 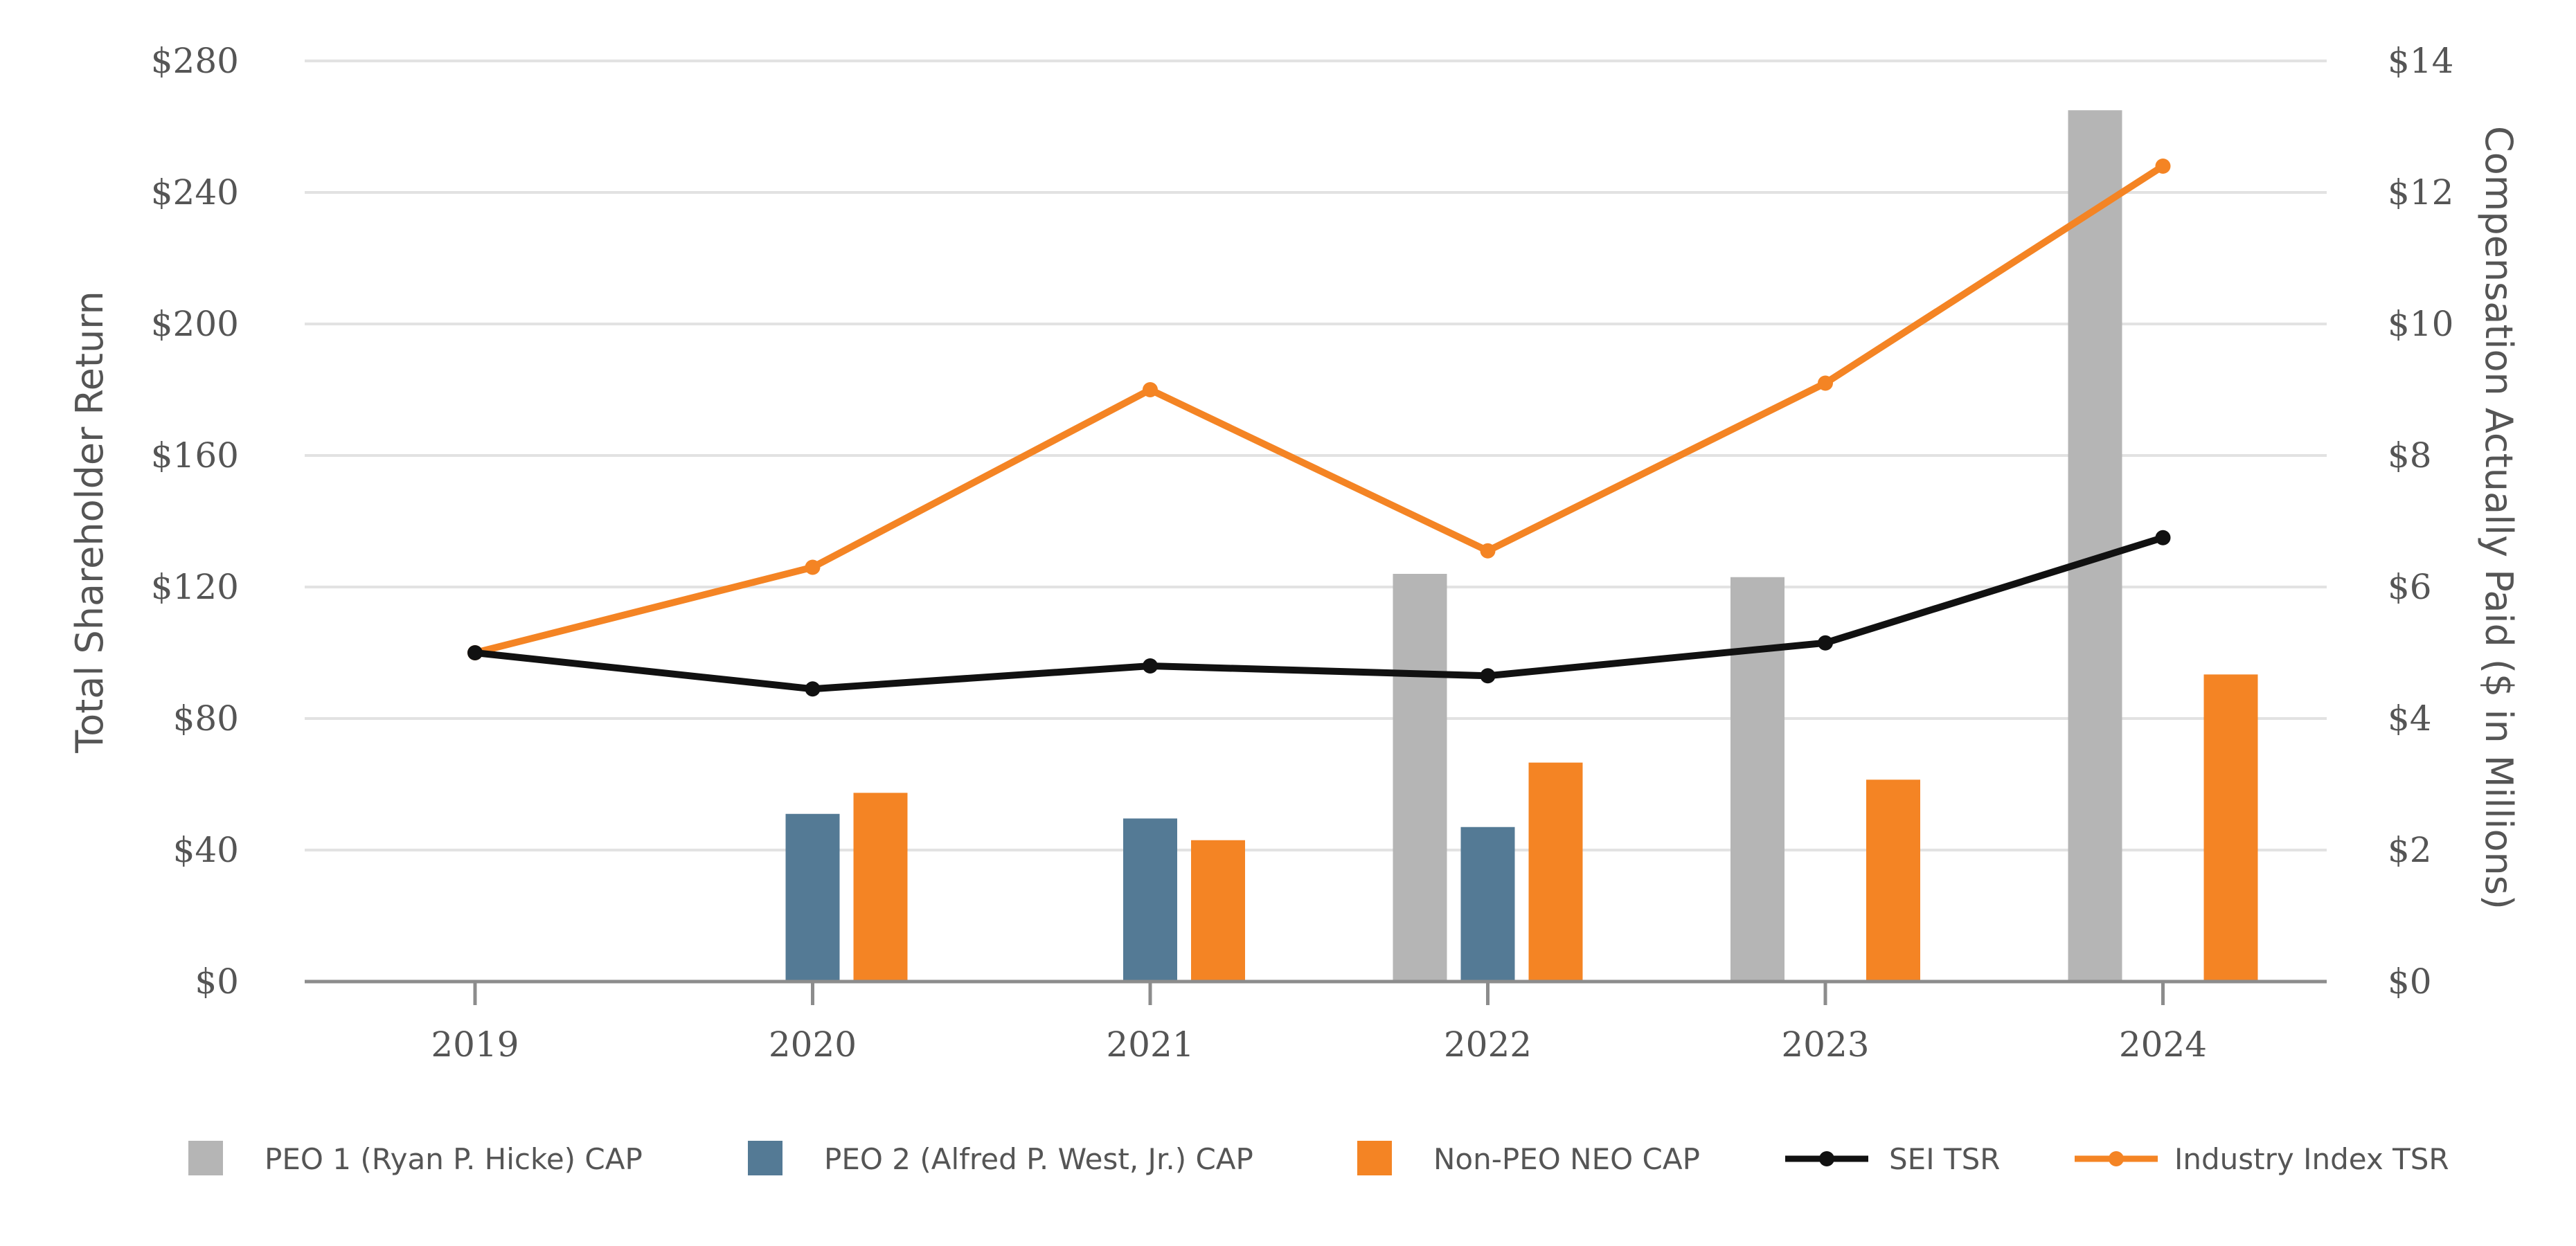 I want to click on left-tick-label: $80, so click(x=206, y=718).